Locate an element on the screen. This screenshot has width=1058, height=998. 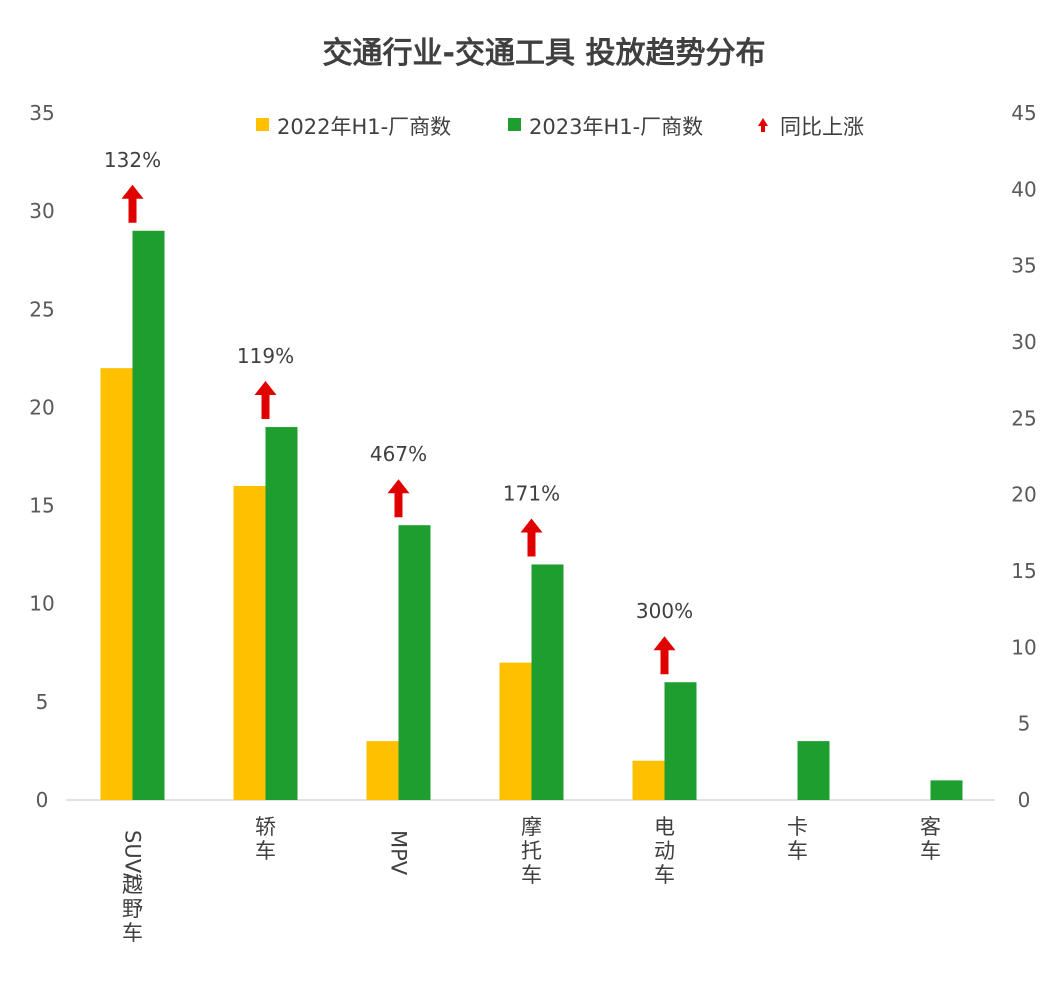
legend-swatch-2022 is located at coordinates (262, 124).